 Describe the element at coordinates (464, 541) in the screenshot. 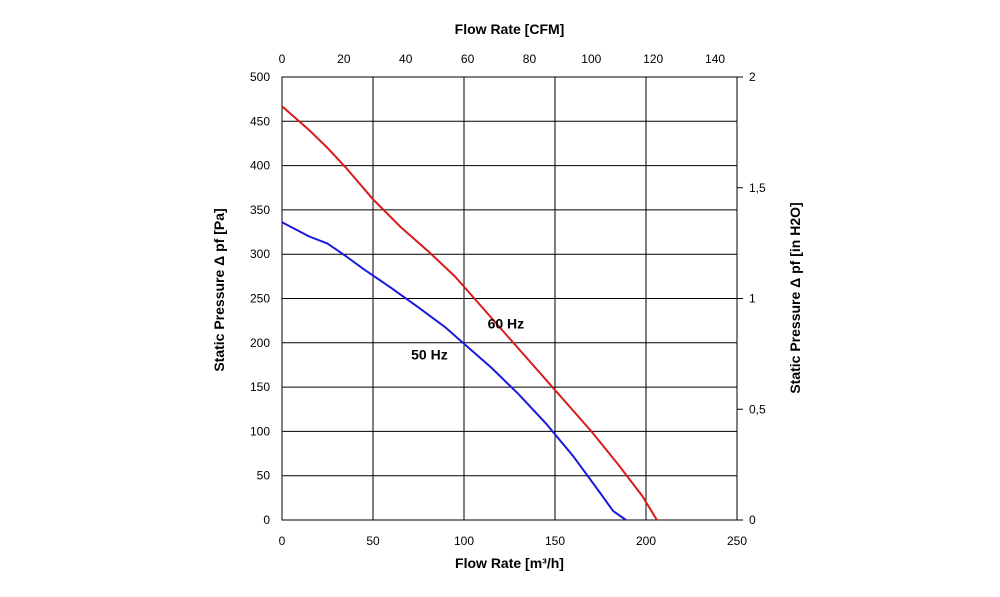

I see `x-tick-label: 100` at that location.